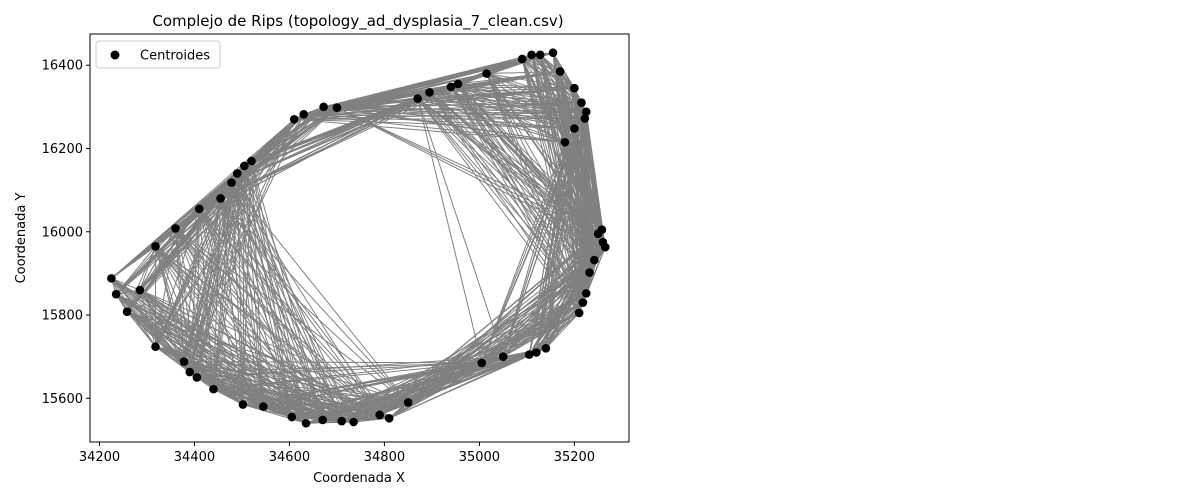 Image resolution: width=1200 pixels, height=500 pixels. I want to click on x-axis-ticks: 34200 34400 34600 34800 35000 35200, so click(337, 453).